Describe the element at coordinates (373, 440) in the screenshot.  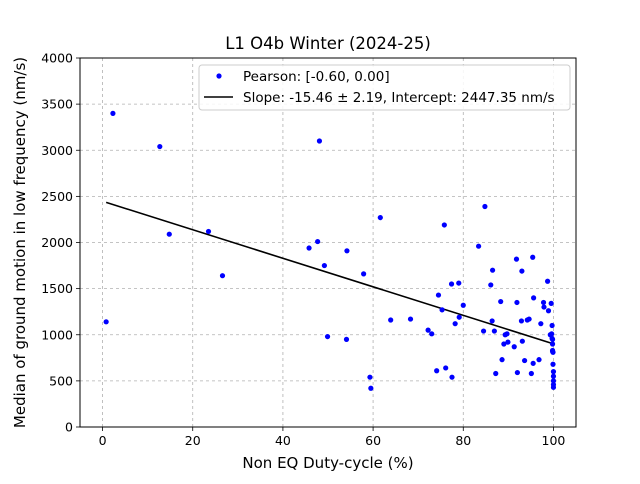
I see `x-tick-label: 60` at that location.